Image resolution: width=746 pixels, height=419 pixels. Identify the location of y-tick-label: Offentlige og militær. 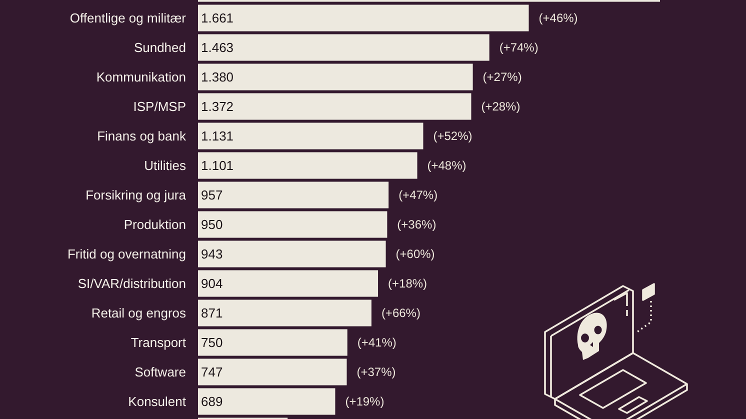
(128, 18).